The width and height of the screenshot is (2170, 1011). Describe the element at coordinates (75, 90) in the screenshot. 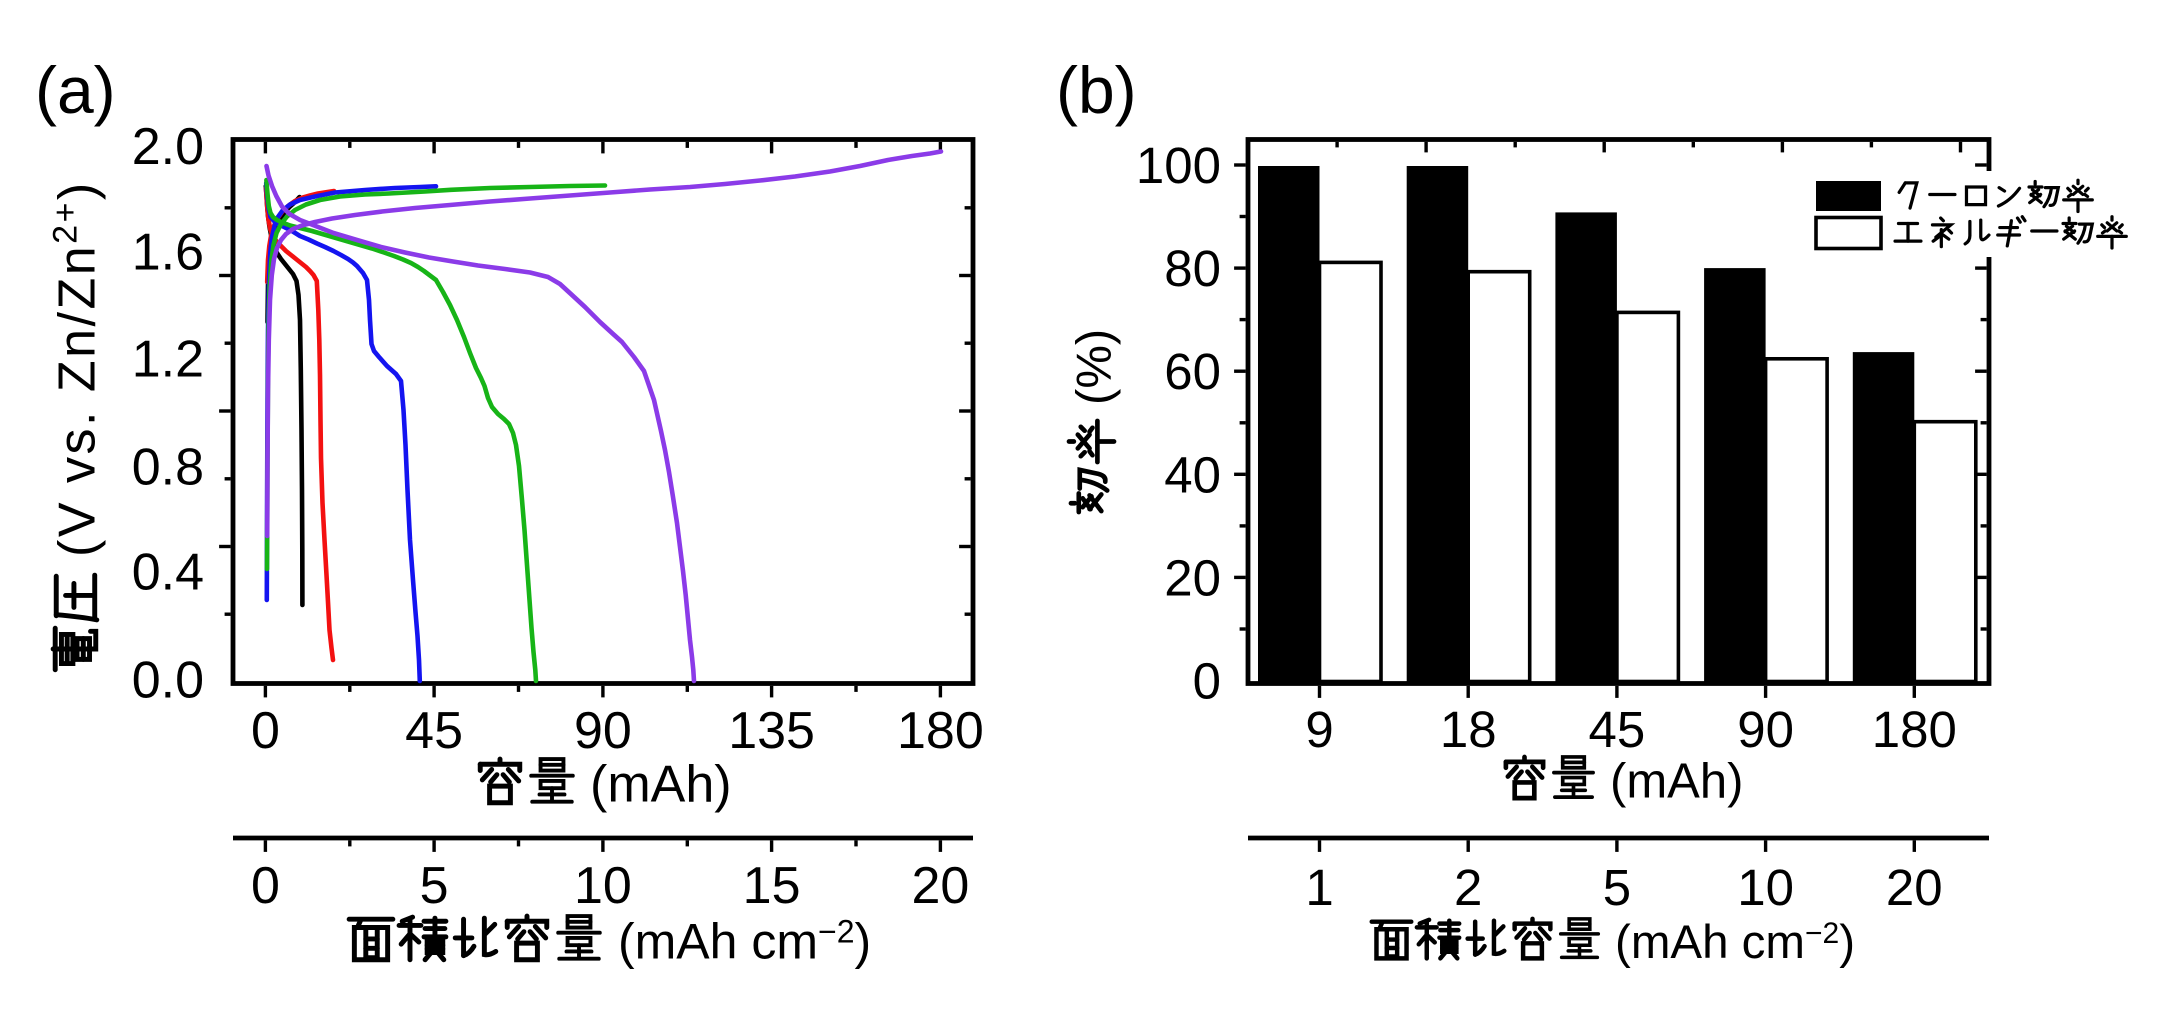

I see `svg-text: (a)` at that location.